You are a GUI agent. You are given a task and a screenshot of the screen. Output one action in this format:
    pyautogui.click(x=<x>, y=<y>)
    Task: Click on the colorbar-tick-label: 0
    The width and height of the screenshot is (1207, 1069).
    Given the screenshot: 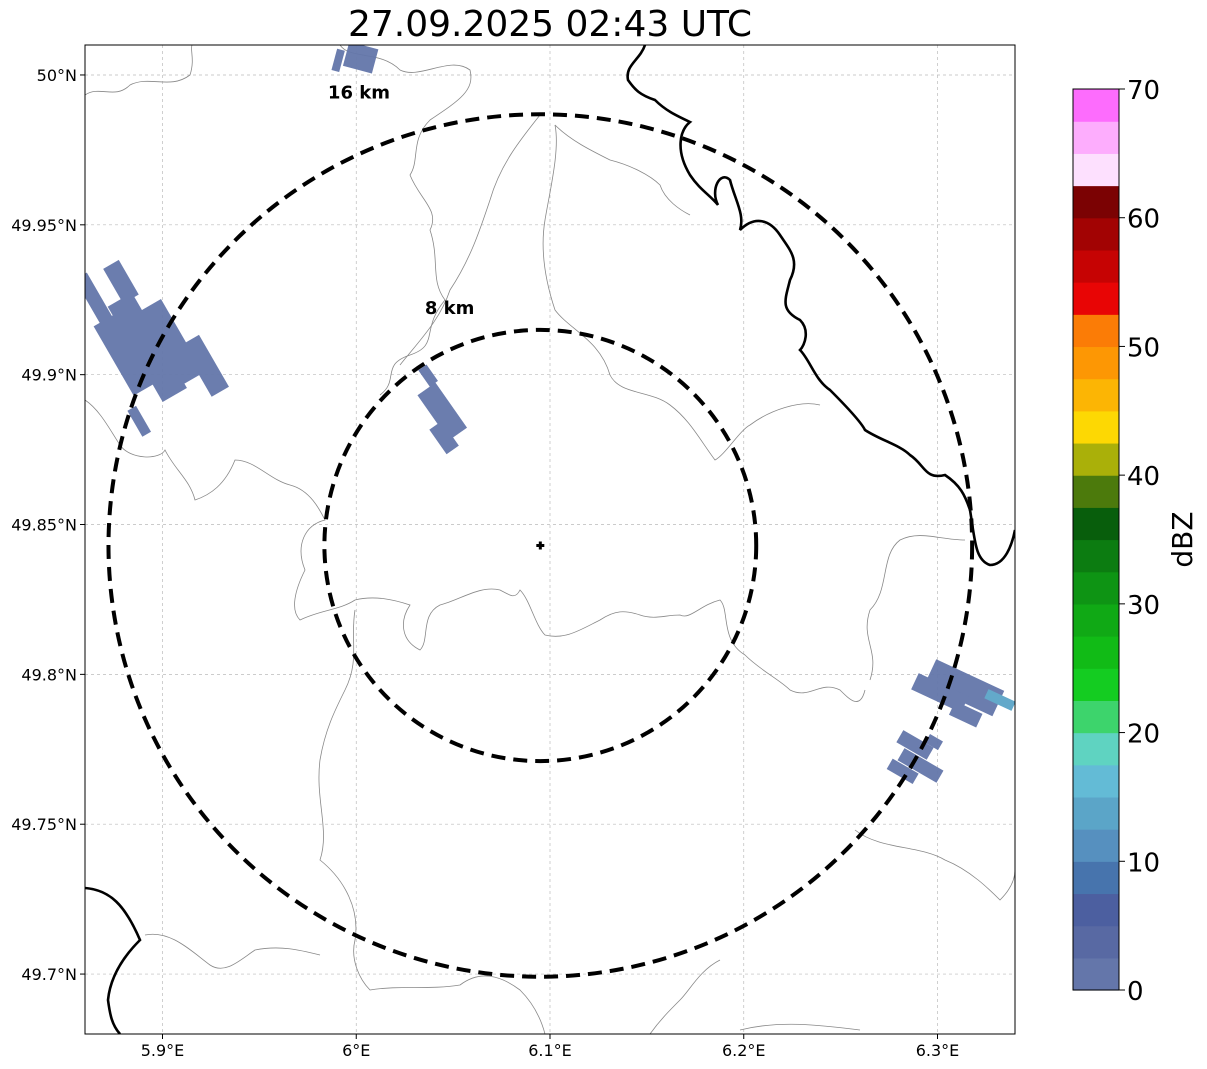 What is the action you would take?
    pyautogui.click(x=1135, y=992)
    